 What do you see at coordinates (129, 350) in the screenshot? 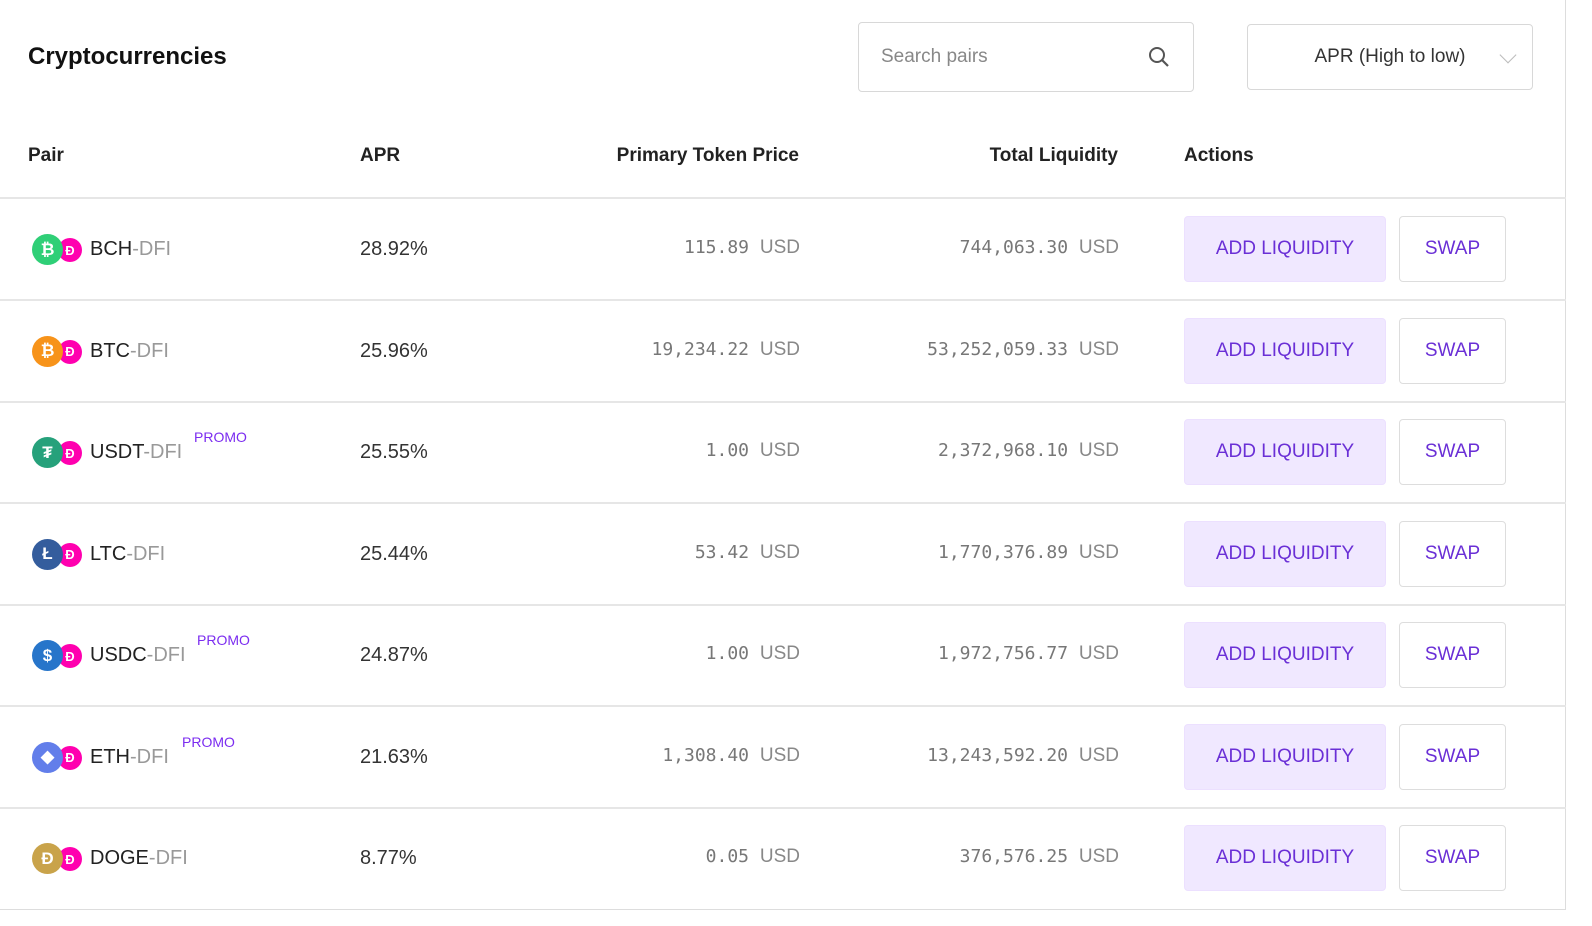
I see `pair-name: BTC-DFI` at bounding box center [129, 350].